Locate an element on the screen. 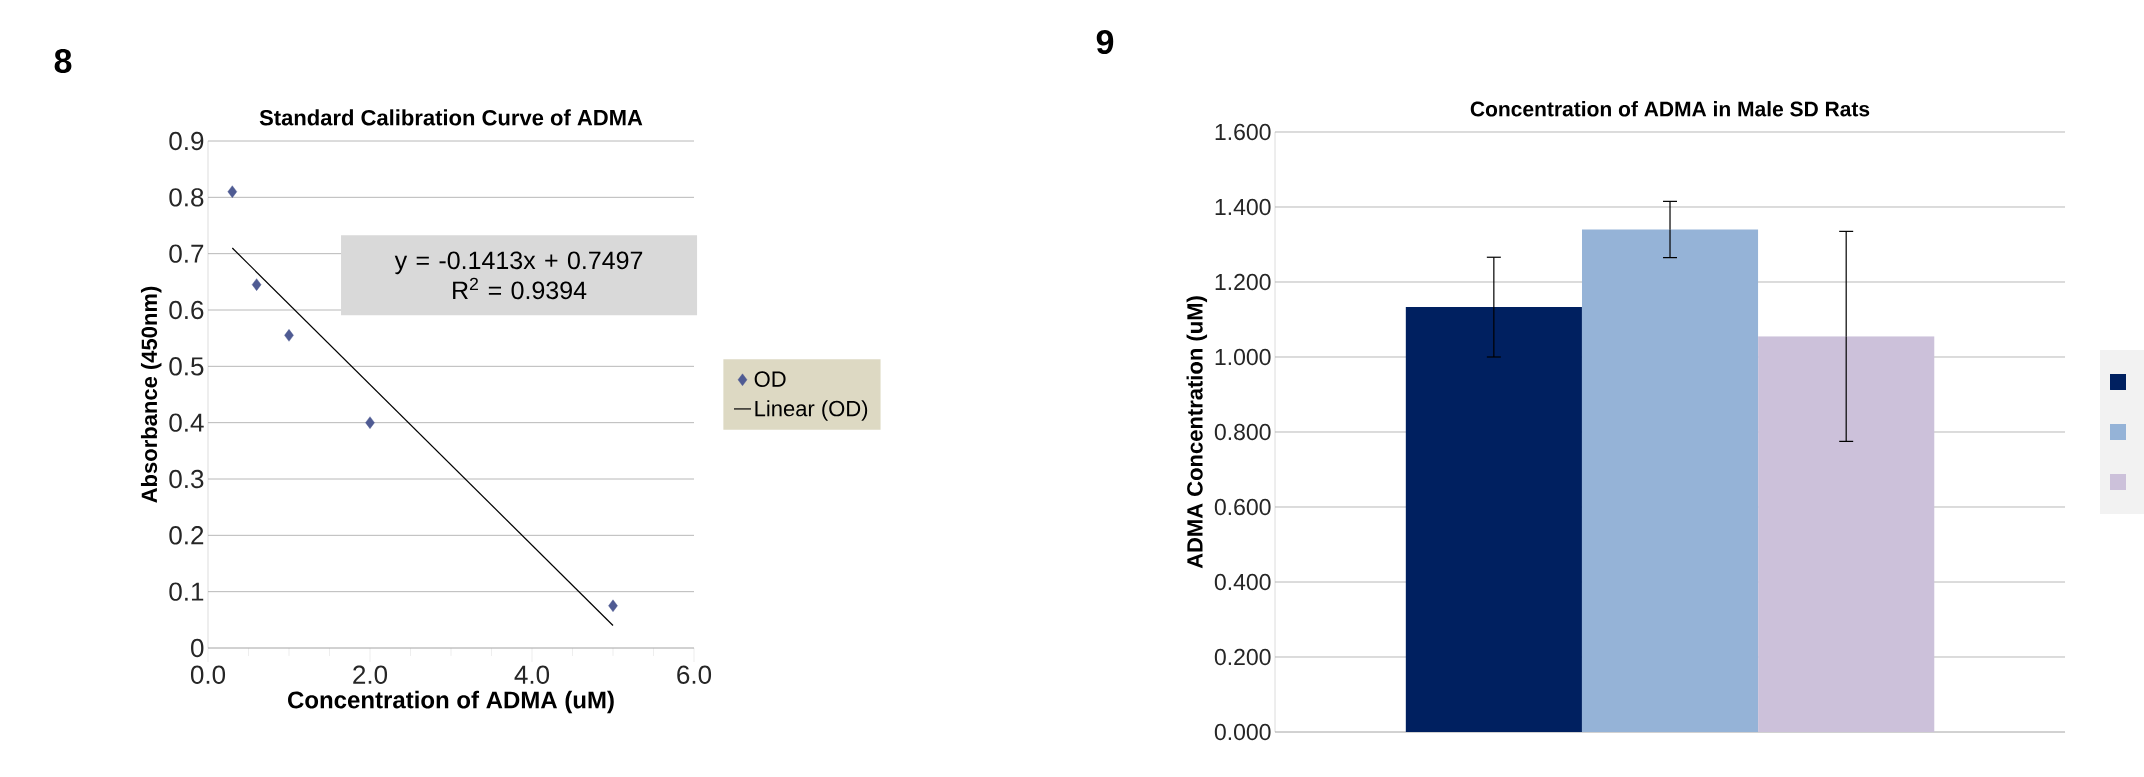 The image size is (2144, 777). y-axis-title: ADMA Concentration (uM) is located at coordinates (1197, 432).